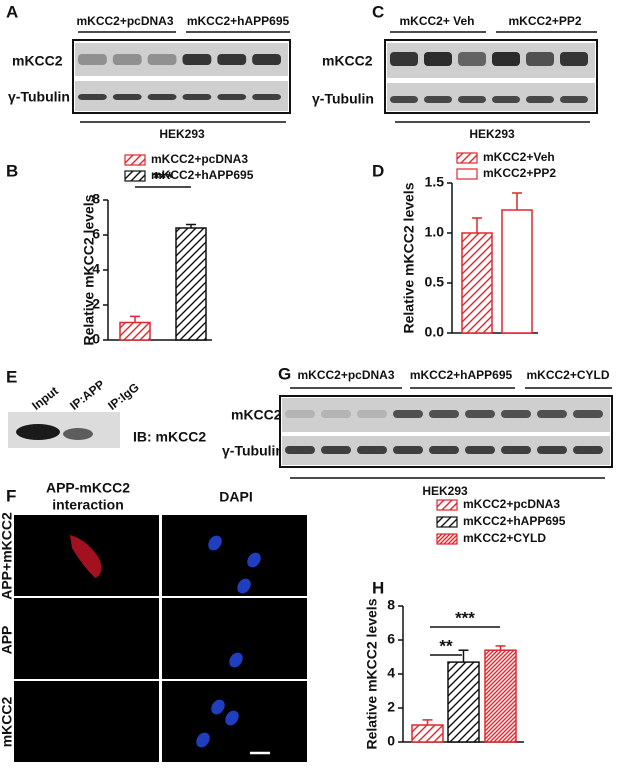 The width and height of the screenshot is (617, 768). Describe the element at coordinates (86, 556) in the screenshot. I see `cell-signal` at that location.